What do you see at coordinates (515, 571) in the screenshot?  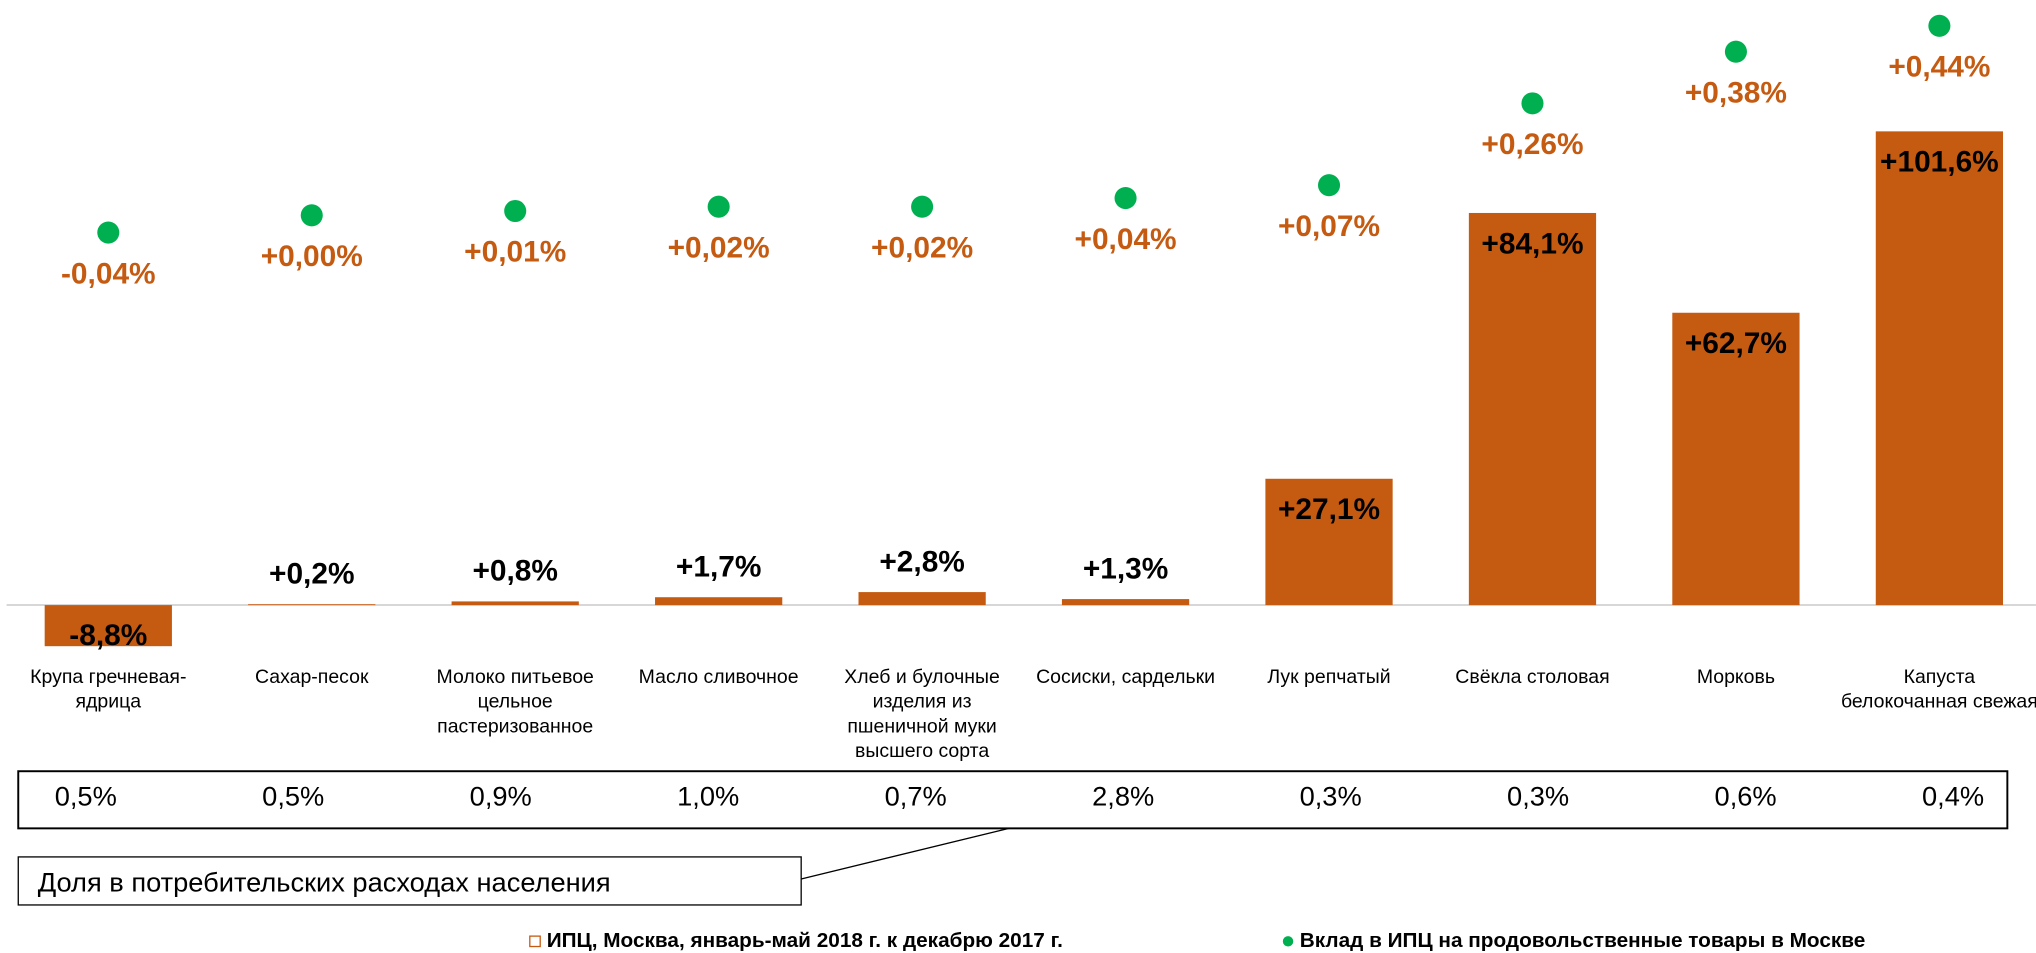 I see `bar-value-label: +0,8%` at bounding box center [515, 571].